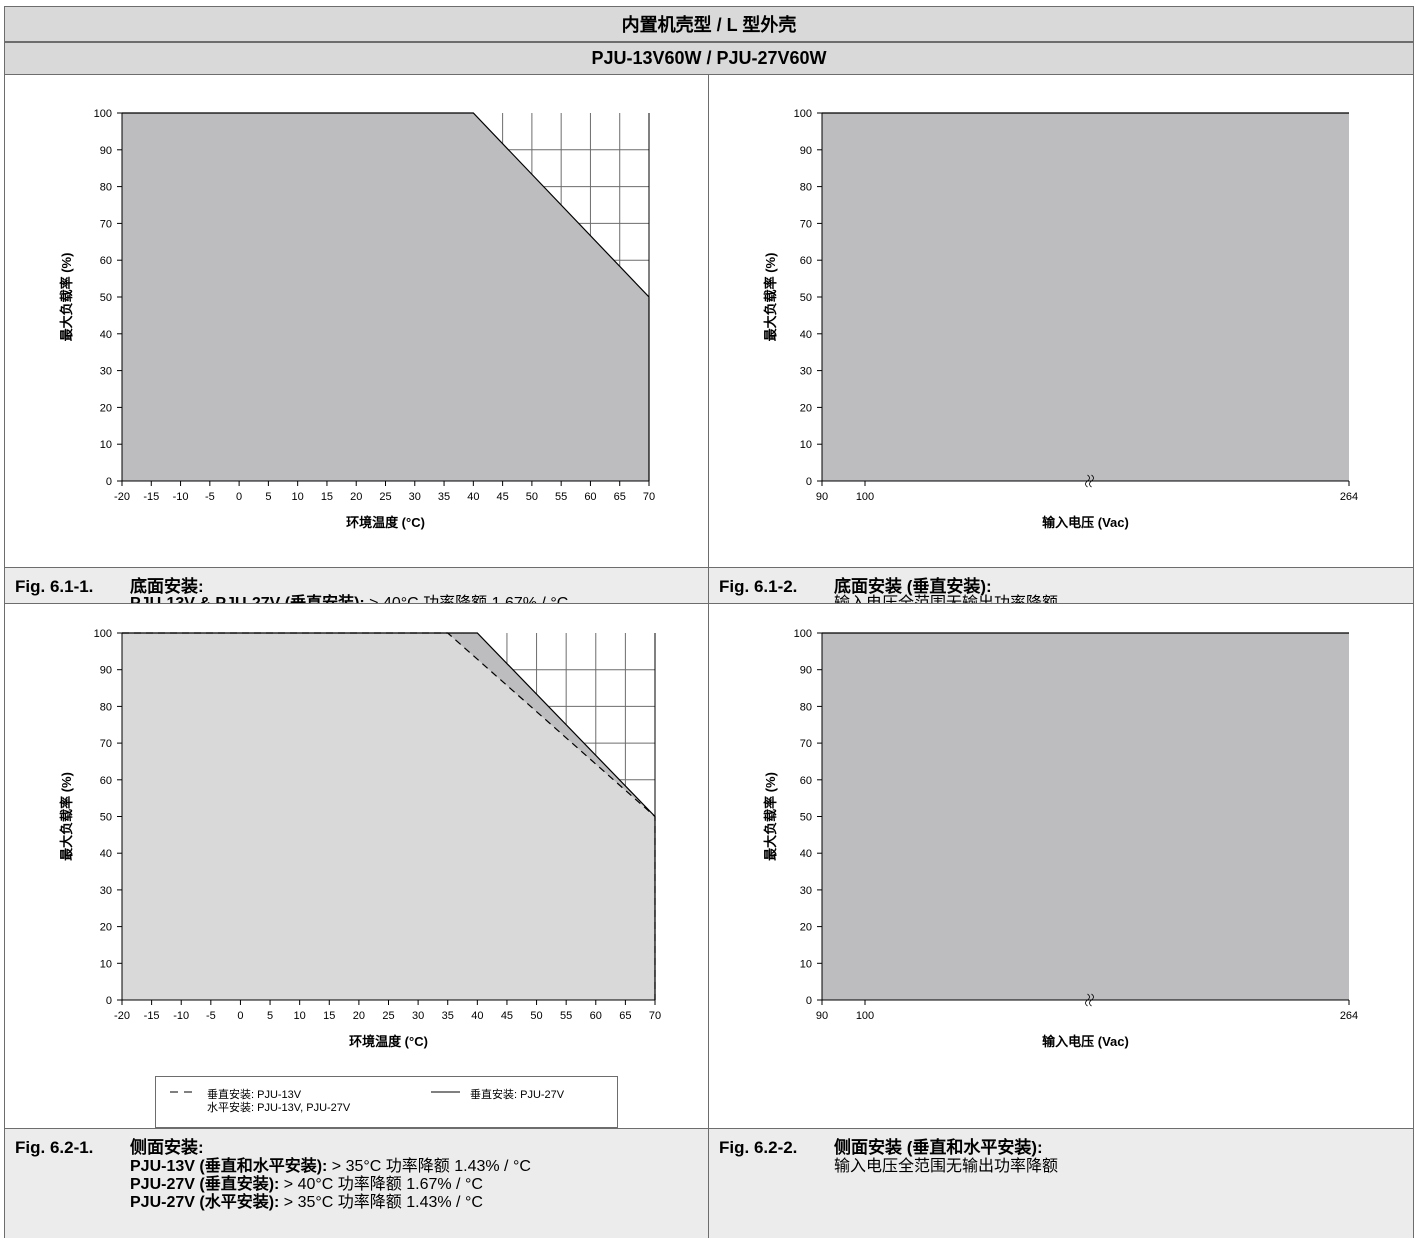 This screenshot has width=1419, height=1240. I want to click on x-tick-label: -15, so click(151, 497).